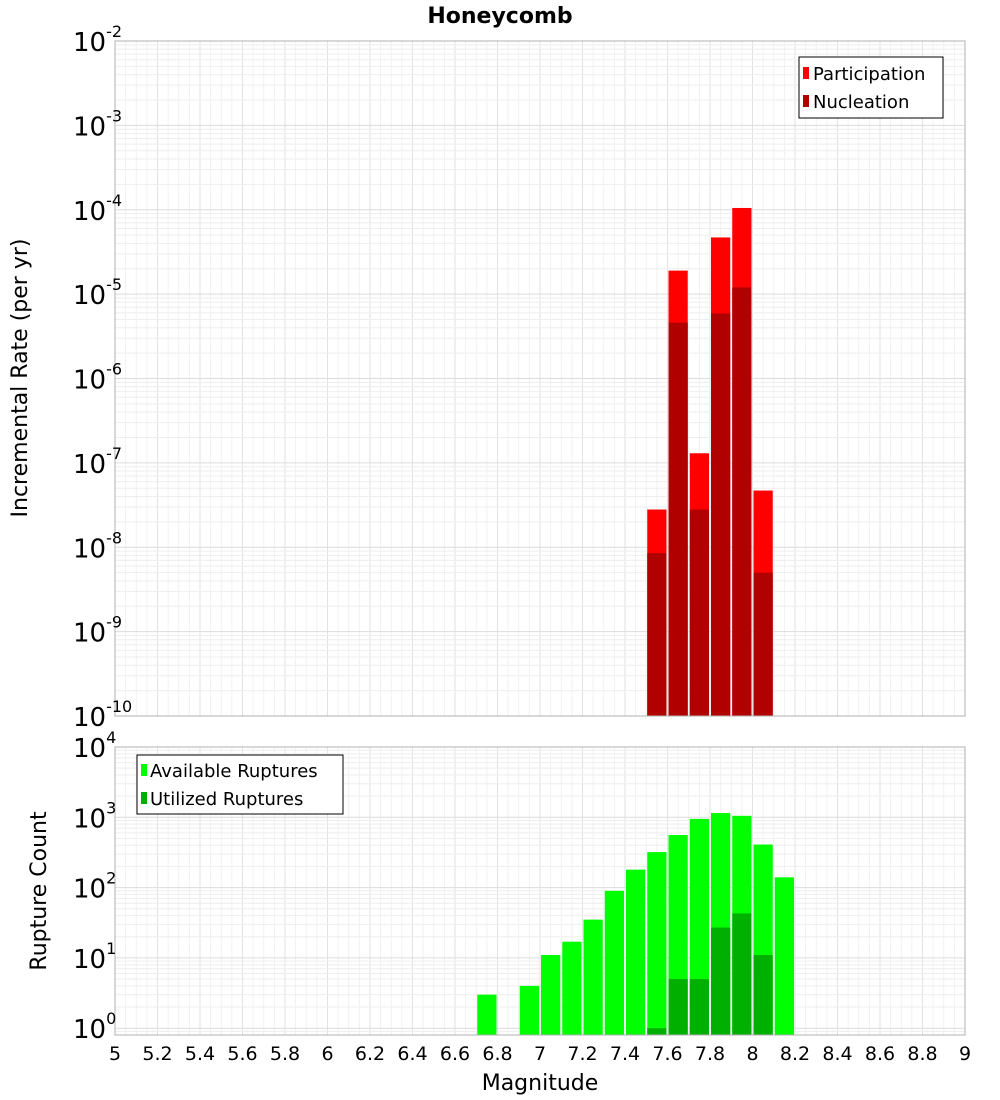  I want to click on legend-swatch-participation, so click(806, 73).